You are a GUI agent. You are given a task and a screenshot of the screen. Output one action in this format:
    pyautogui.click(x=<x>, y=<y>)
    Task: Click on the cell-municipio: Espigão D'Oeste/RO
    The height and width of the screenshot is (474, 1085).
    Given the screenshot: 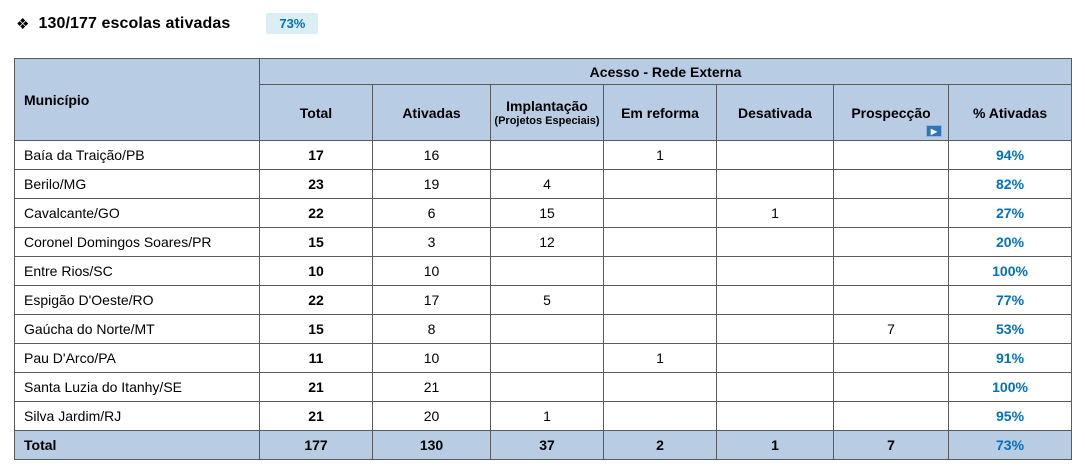 What is the action you would take?
    pyautogui.click(x=137, y=300)
    